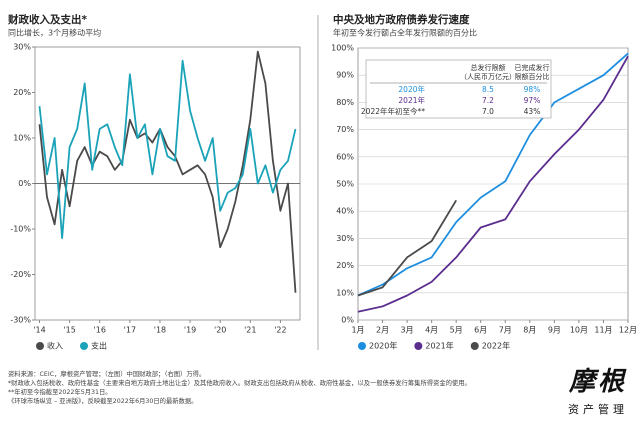  I want to click on logo: 摩根, so click(597, 382).